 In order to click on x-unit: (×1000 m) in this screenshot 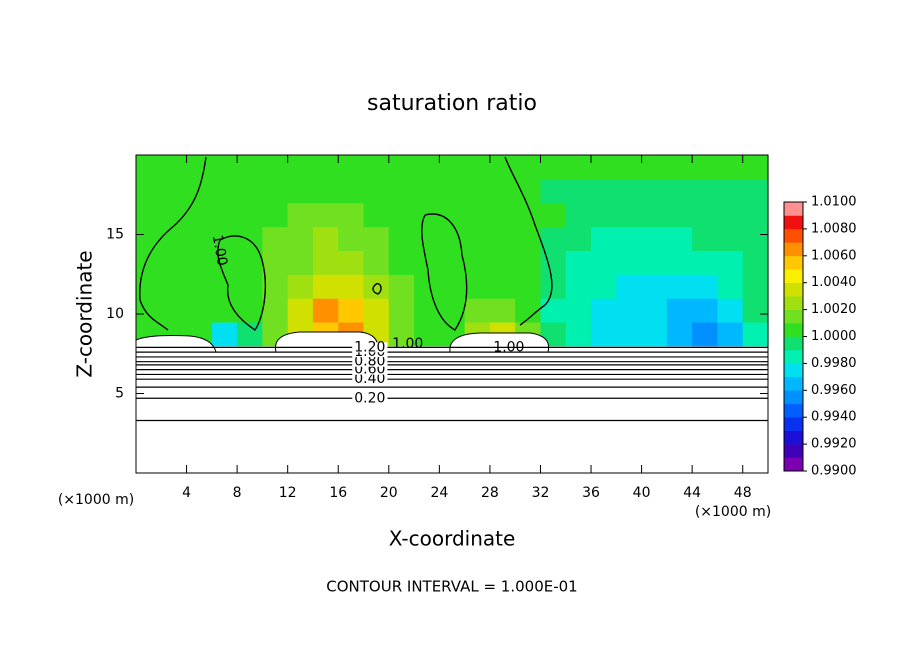, I will do `click(733, 512)`.